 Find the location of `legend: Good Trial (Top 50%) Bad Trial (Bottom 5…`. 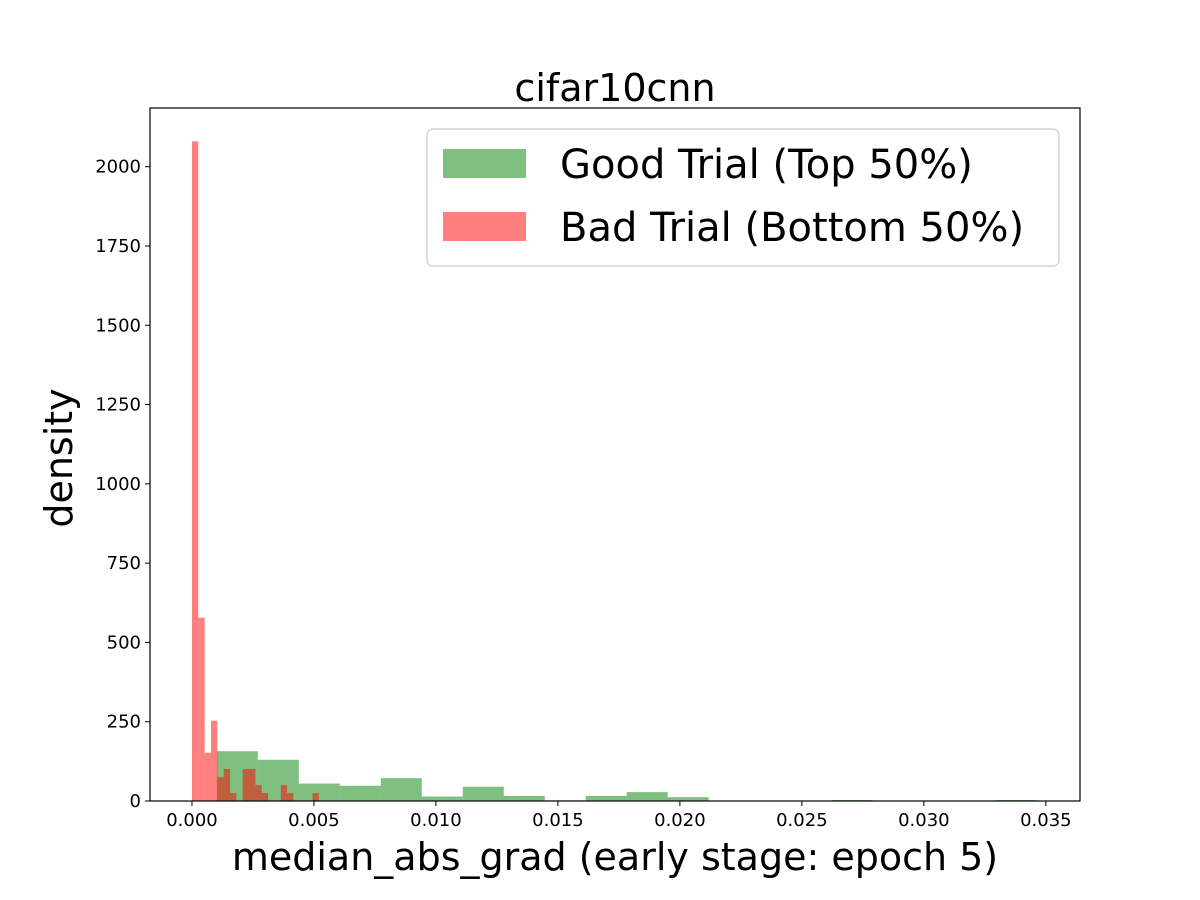

legend: Good Trial (Top 50%) Bad Trial (Bottom 5… is located at coordinates (743, 197).